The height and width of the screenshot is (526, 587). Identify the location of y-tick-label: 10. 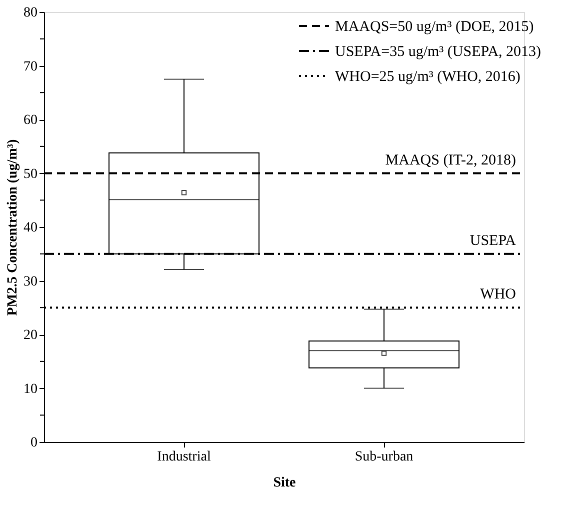
(31, 389).